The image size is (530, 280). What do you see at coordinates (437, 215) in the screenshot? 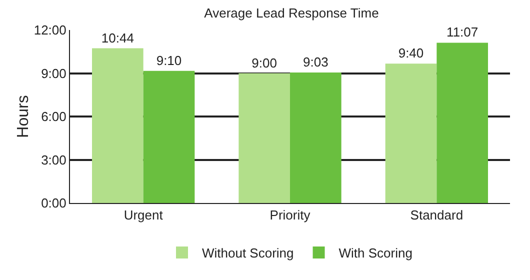
I see `x-tick-label: Standard` at bounding box center [437, 215].